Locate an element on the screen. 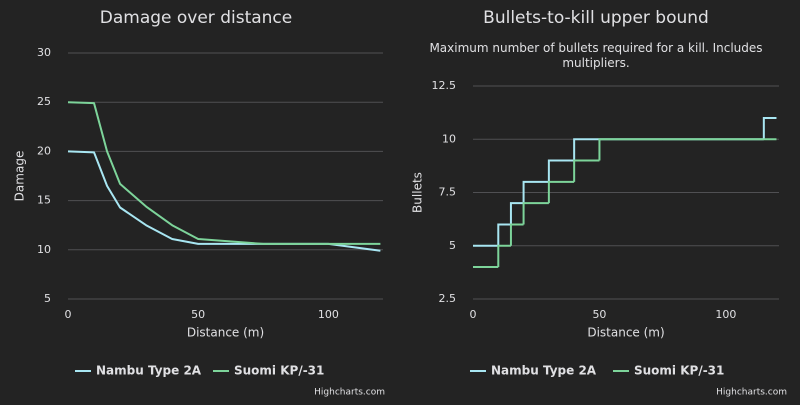 The height and width of the screenshot is (405, 800). y-tick-label: 15 is located at coordinates (44, 200).